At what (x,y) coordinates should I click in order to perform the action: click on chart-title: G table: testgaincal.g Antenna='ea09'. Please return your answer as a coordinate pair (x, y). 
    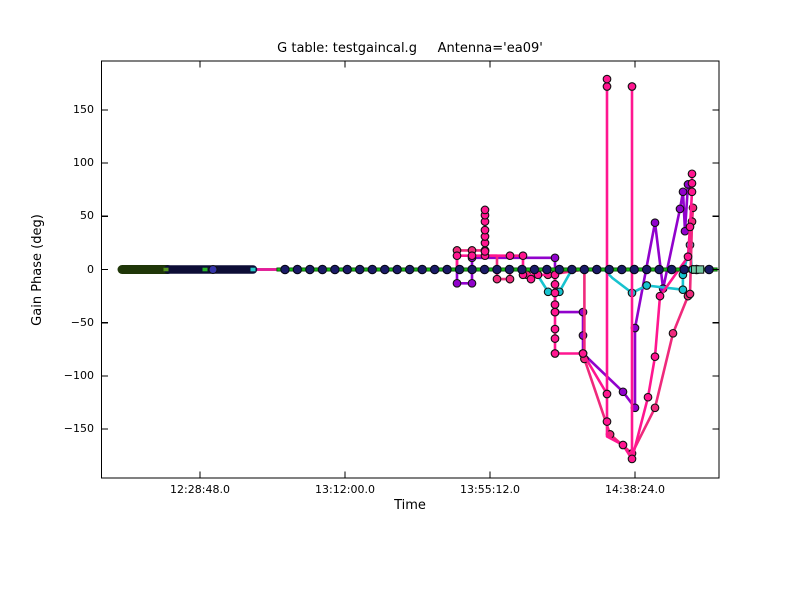
    Looking at the image, I should click on (410, 48).